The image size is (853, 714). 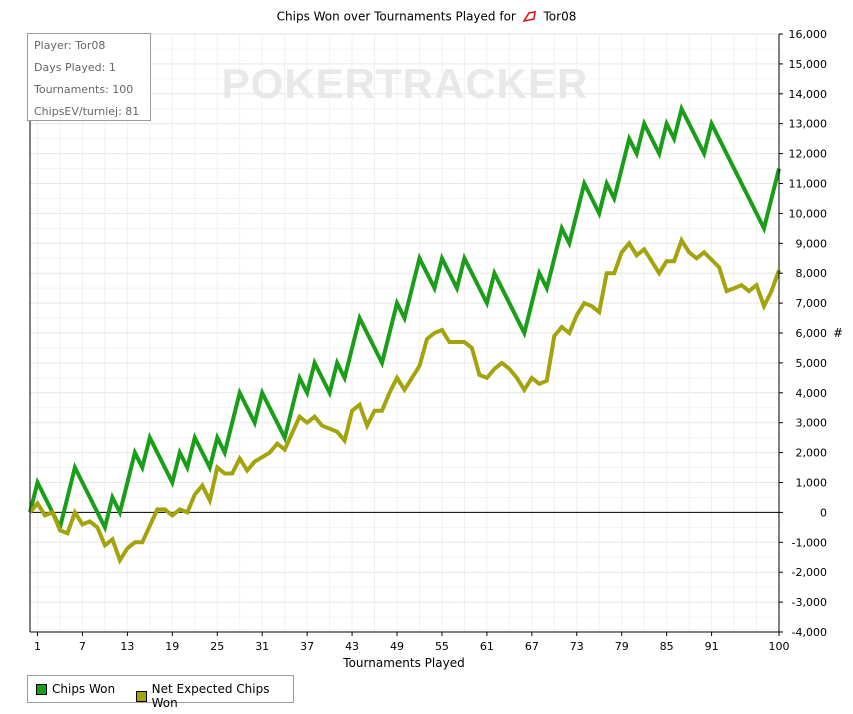 I want to click on x-tick-label: 67, so click(x=532, y=646).